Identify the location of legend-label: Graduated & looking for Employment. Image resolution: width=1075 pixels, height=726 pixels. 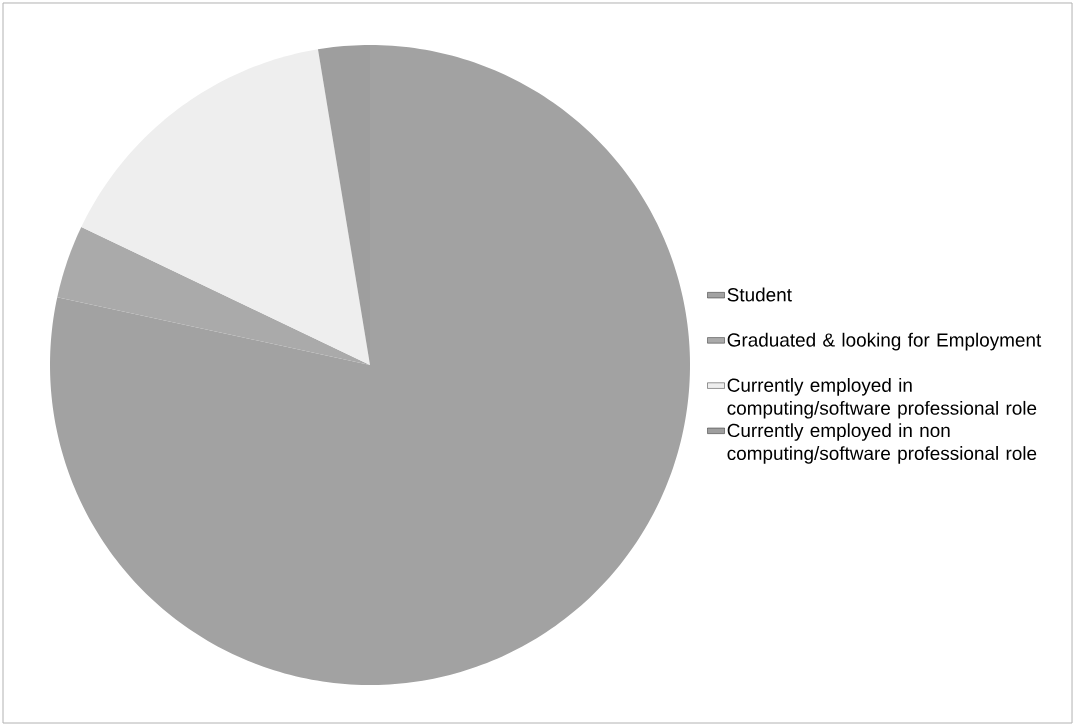
(884, 341).